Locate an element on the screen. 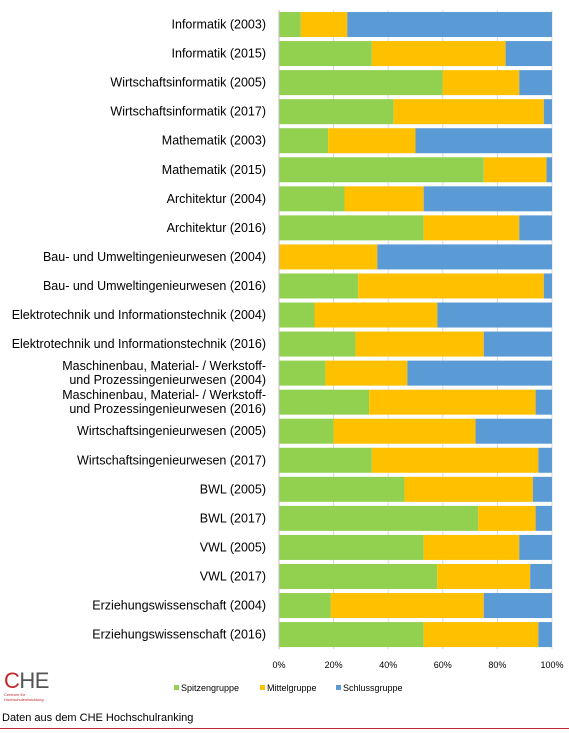 Image resolution: width=569 pixels, height=733 pixels. x-tick-label: 0% is located at coordinates (278, 665).